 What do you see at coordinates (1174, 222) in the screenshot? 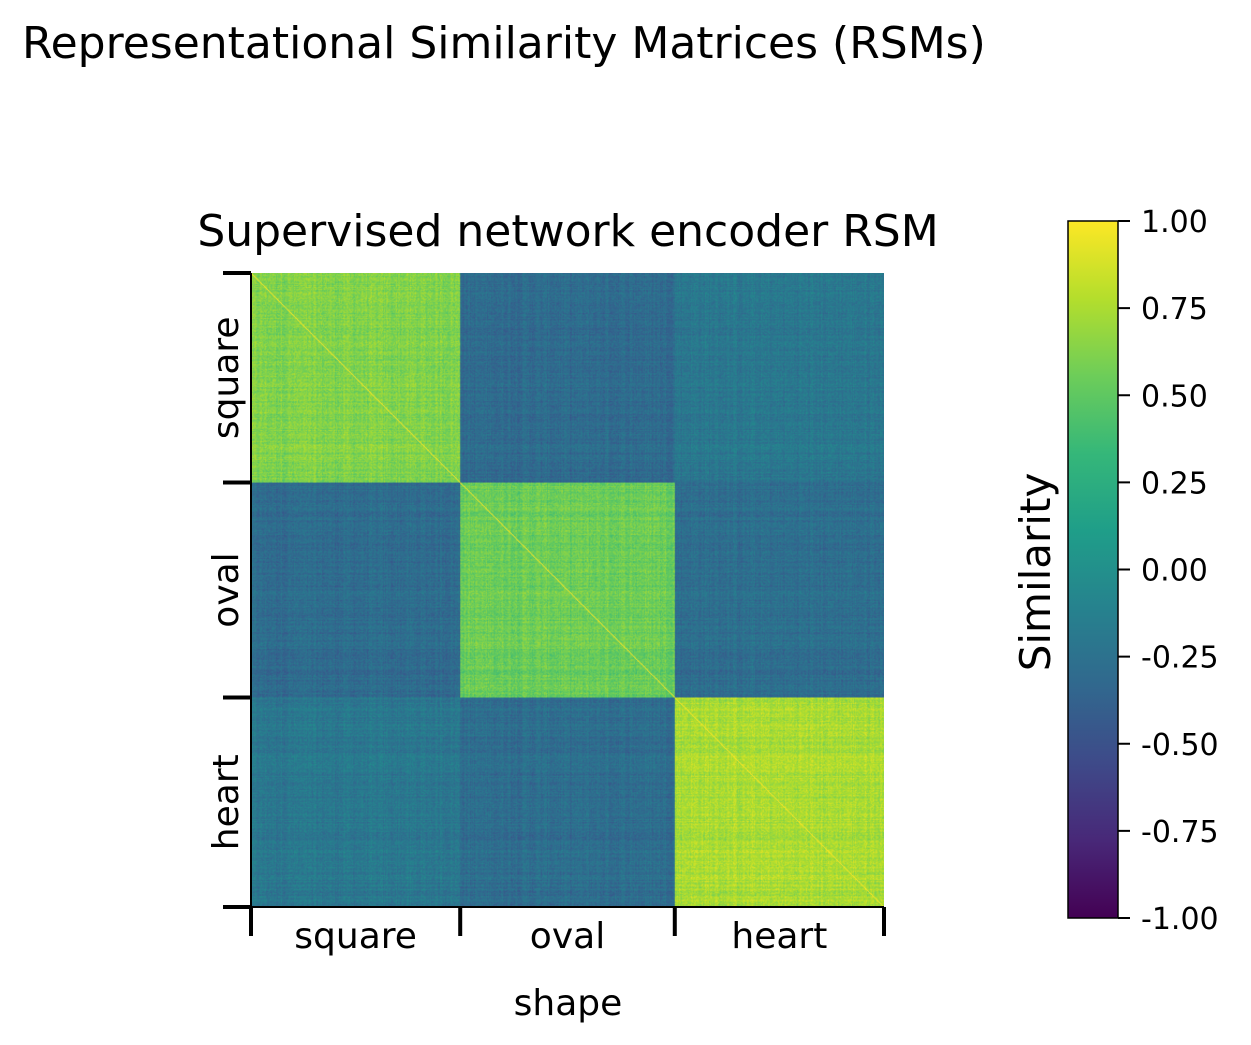
I see `colorbar-tick-label: 1.00` at bounding box center [1174, 222].